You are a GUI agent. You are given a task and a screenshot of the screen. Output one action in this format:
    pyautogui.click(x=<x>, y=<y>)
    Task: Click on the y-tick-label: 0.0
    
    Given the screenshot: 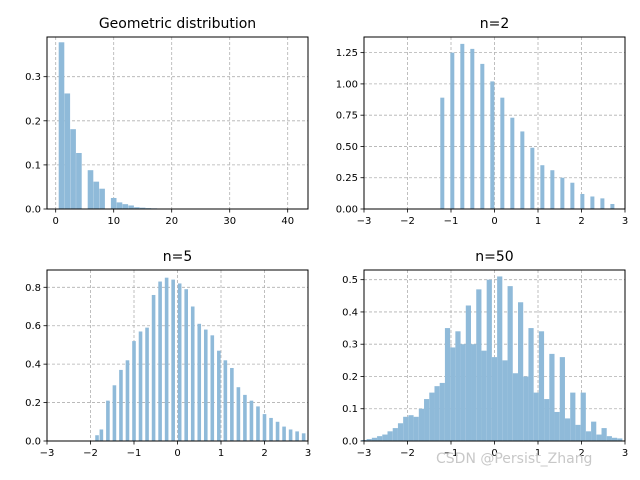 What is the action you would take?
    pyautogui.click(x=350, y=442)
    